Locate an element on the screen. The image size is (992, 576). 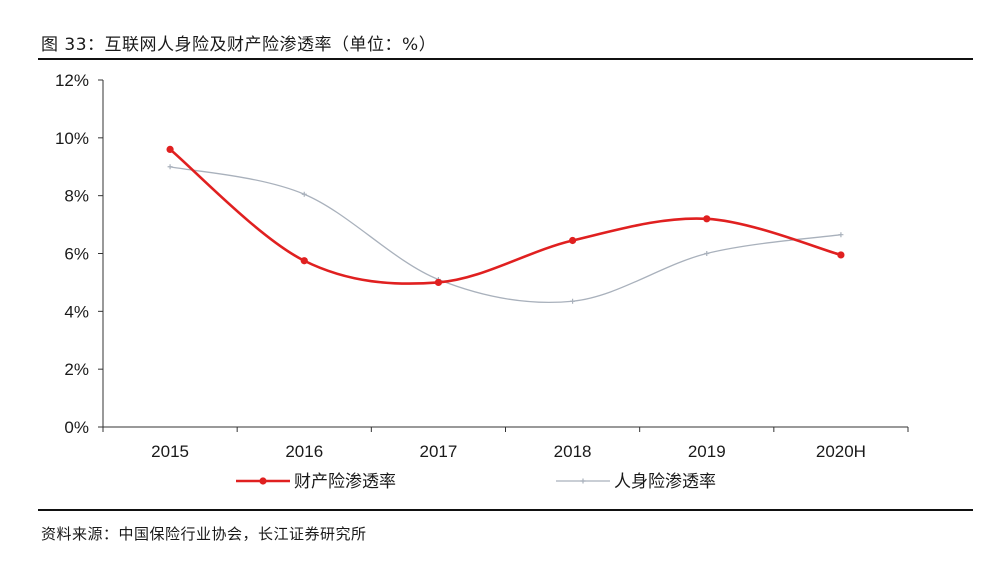
source-note: 资料来源：中国保险行业协会，长江证券研究所 is located at coordinates (204, 534).